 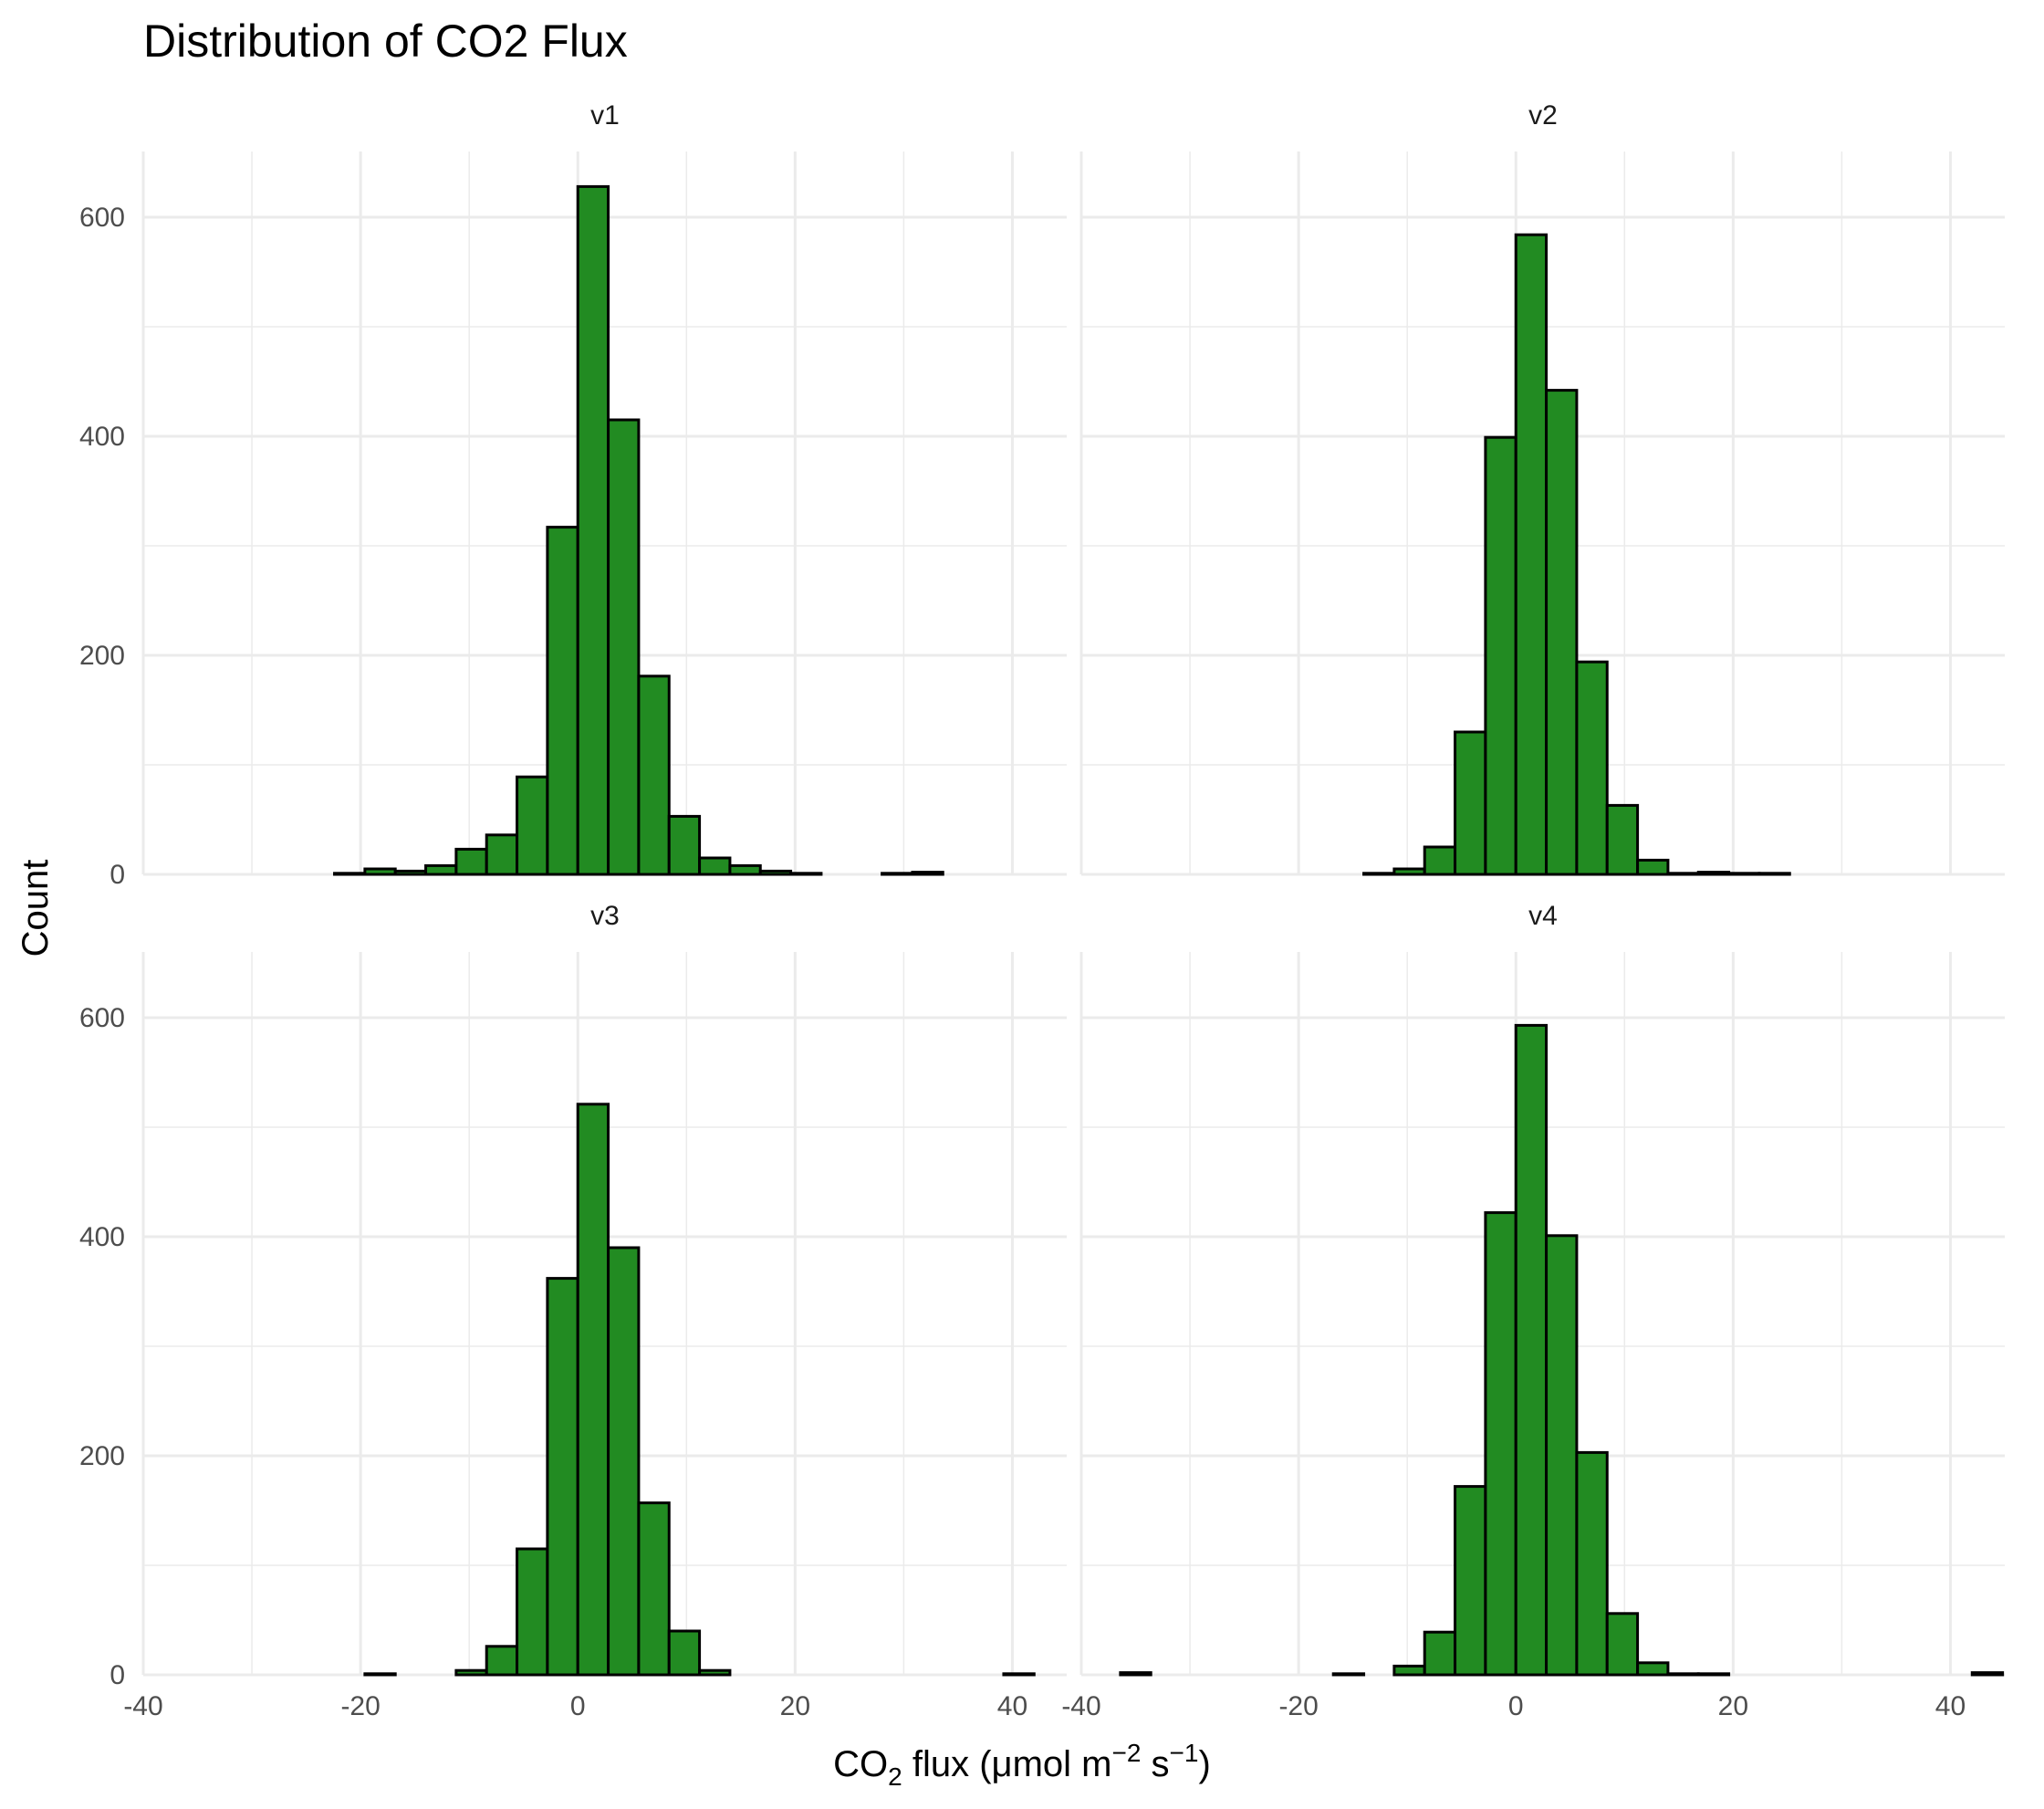 What do you see at coordinates (36, 908) in the screenshot?
I see `y-axis-title: Count` at bounding box center [36, 908].